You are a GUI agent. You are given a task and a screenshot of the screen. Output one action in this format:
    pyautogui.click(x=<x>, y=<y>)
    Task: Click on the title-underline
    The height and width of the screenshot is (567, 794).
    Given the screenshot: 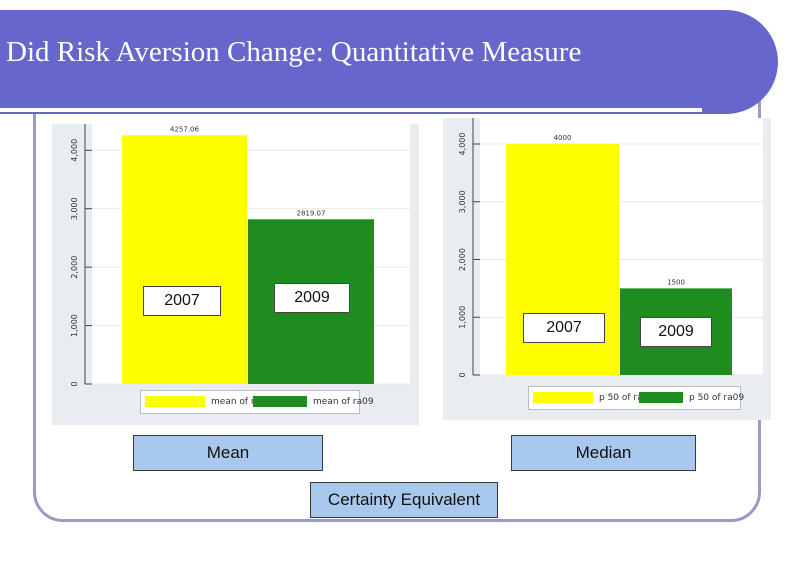 What is the action you would take?
    pyautogui.click(x=351, y=110)
    